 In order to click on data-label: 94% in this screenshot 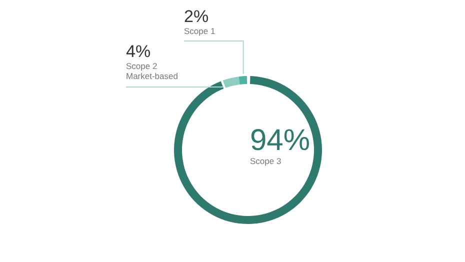, I will do `click(280, 140)`.